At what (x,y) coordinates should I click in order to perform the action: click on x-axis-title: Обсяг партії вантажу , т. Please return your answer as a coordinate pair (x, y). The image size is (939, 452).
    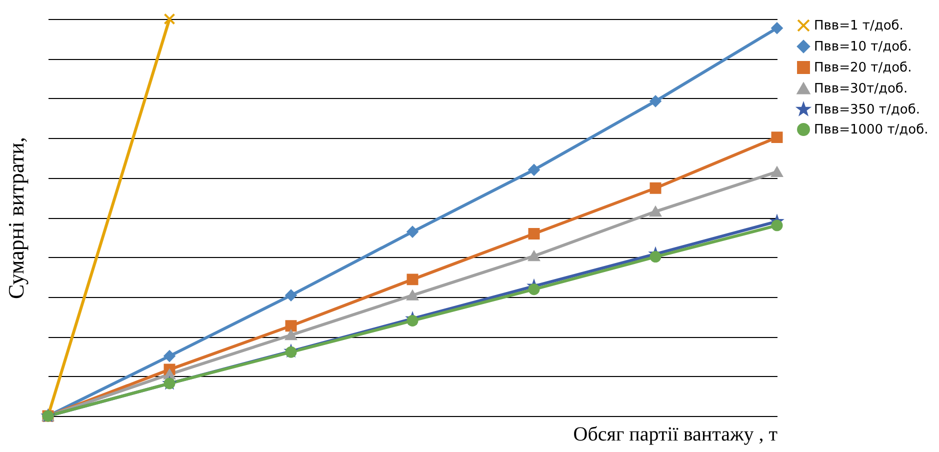
    Looking at the image, I should click on (675, 435).